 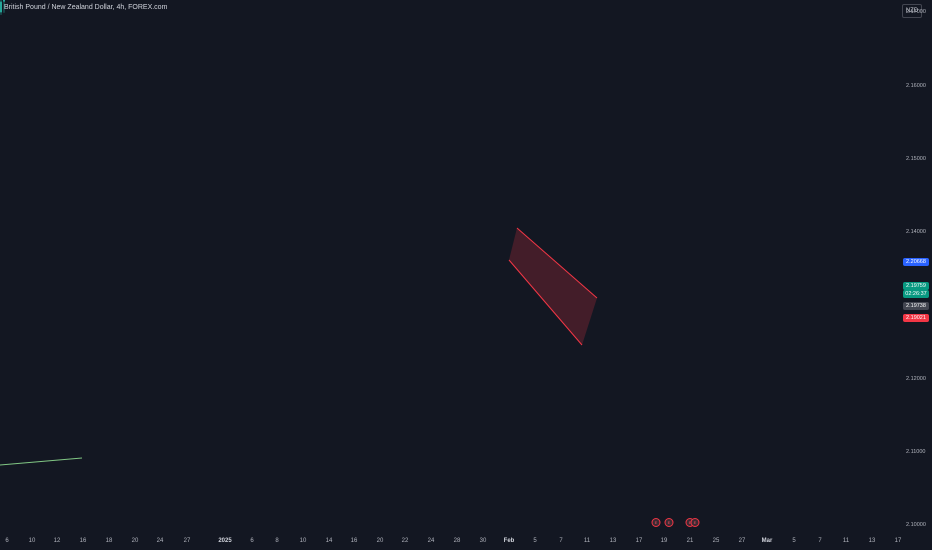 What do you see at coordinates (916, 525) in the screenshot?
I see `price-tick-label: 2.10000` at bounding box center [916, 525].